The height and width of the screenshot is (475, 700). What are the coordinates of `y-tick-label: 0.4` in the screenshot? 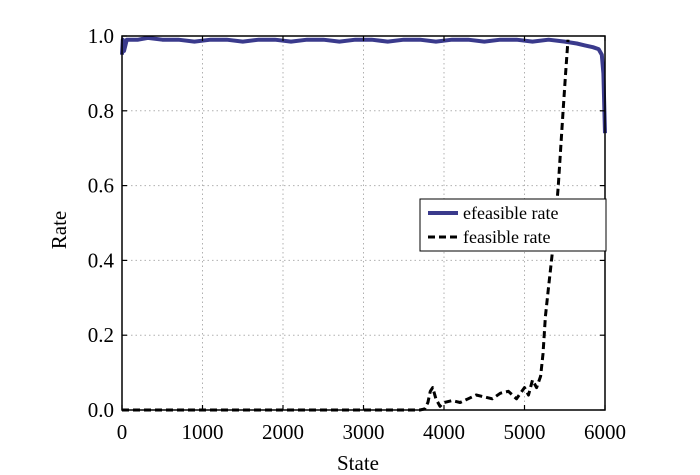 It's located at (101, 260).